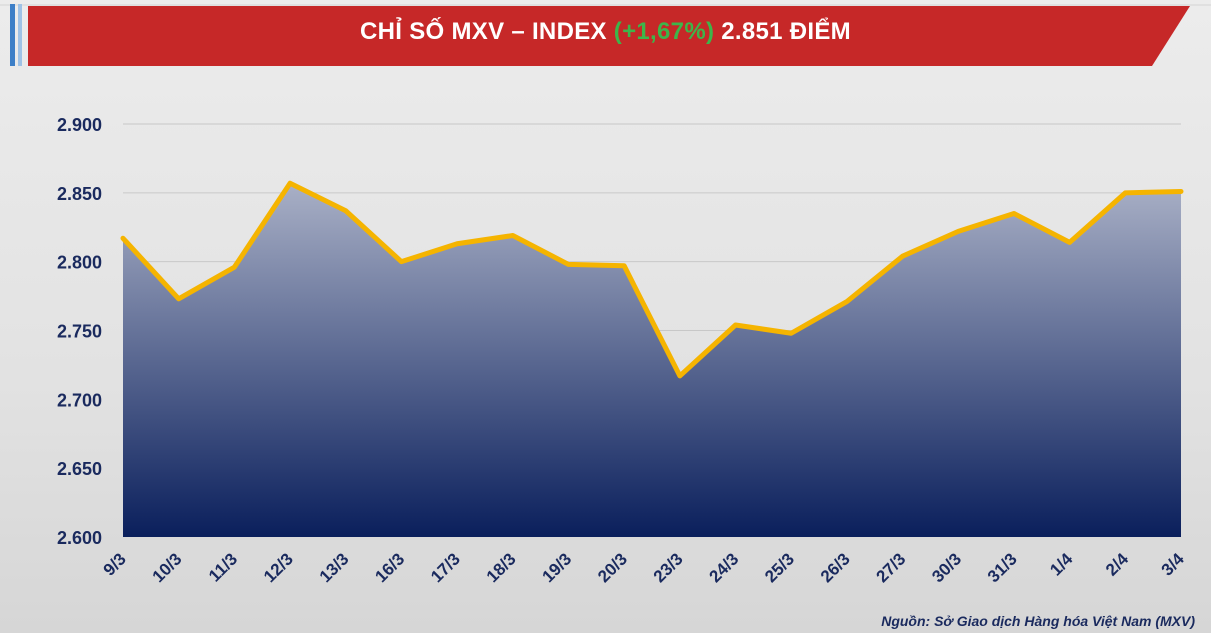 The width and height of the screenshot is (1211, 633). I want to click on x-tick-label: 19/3, so click(556, 567).